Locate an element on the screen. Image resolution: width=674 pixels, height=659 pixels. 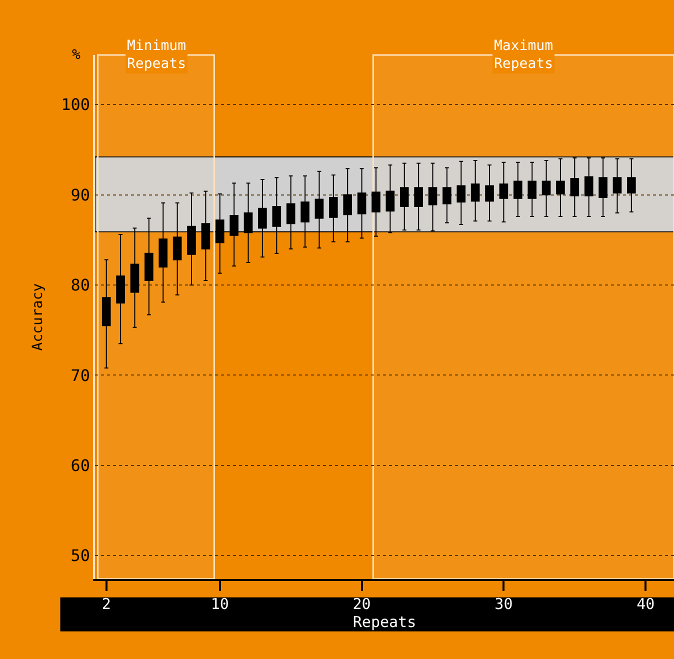
y-tick-label: 50 is located at coordinates (80, 556).